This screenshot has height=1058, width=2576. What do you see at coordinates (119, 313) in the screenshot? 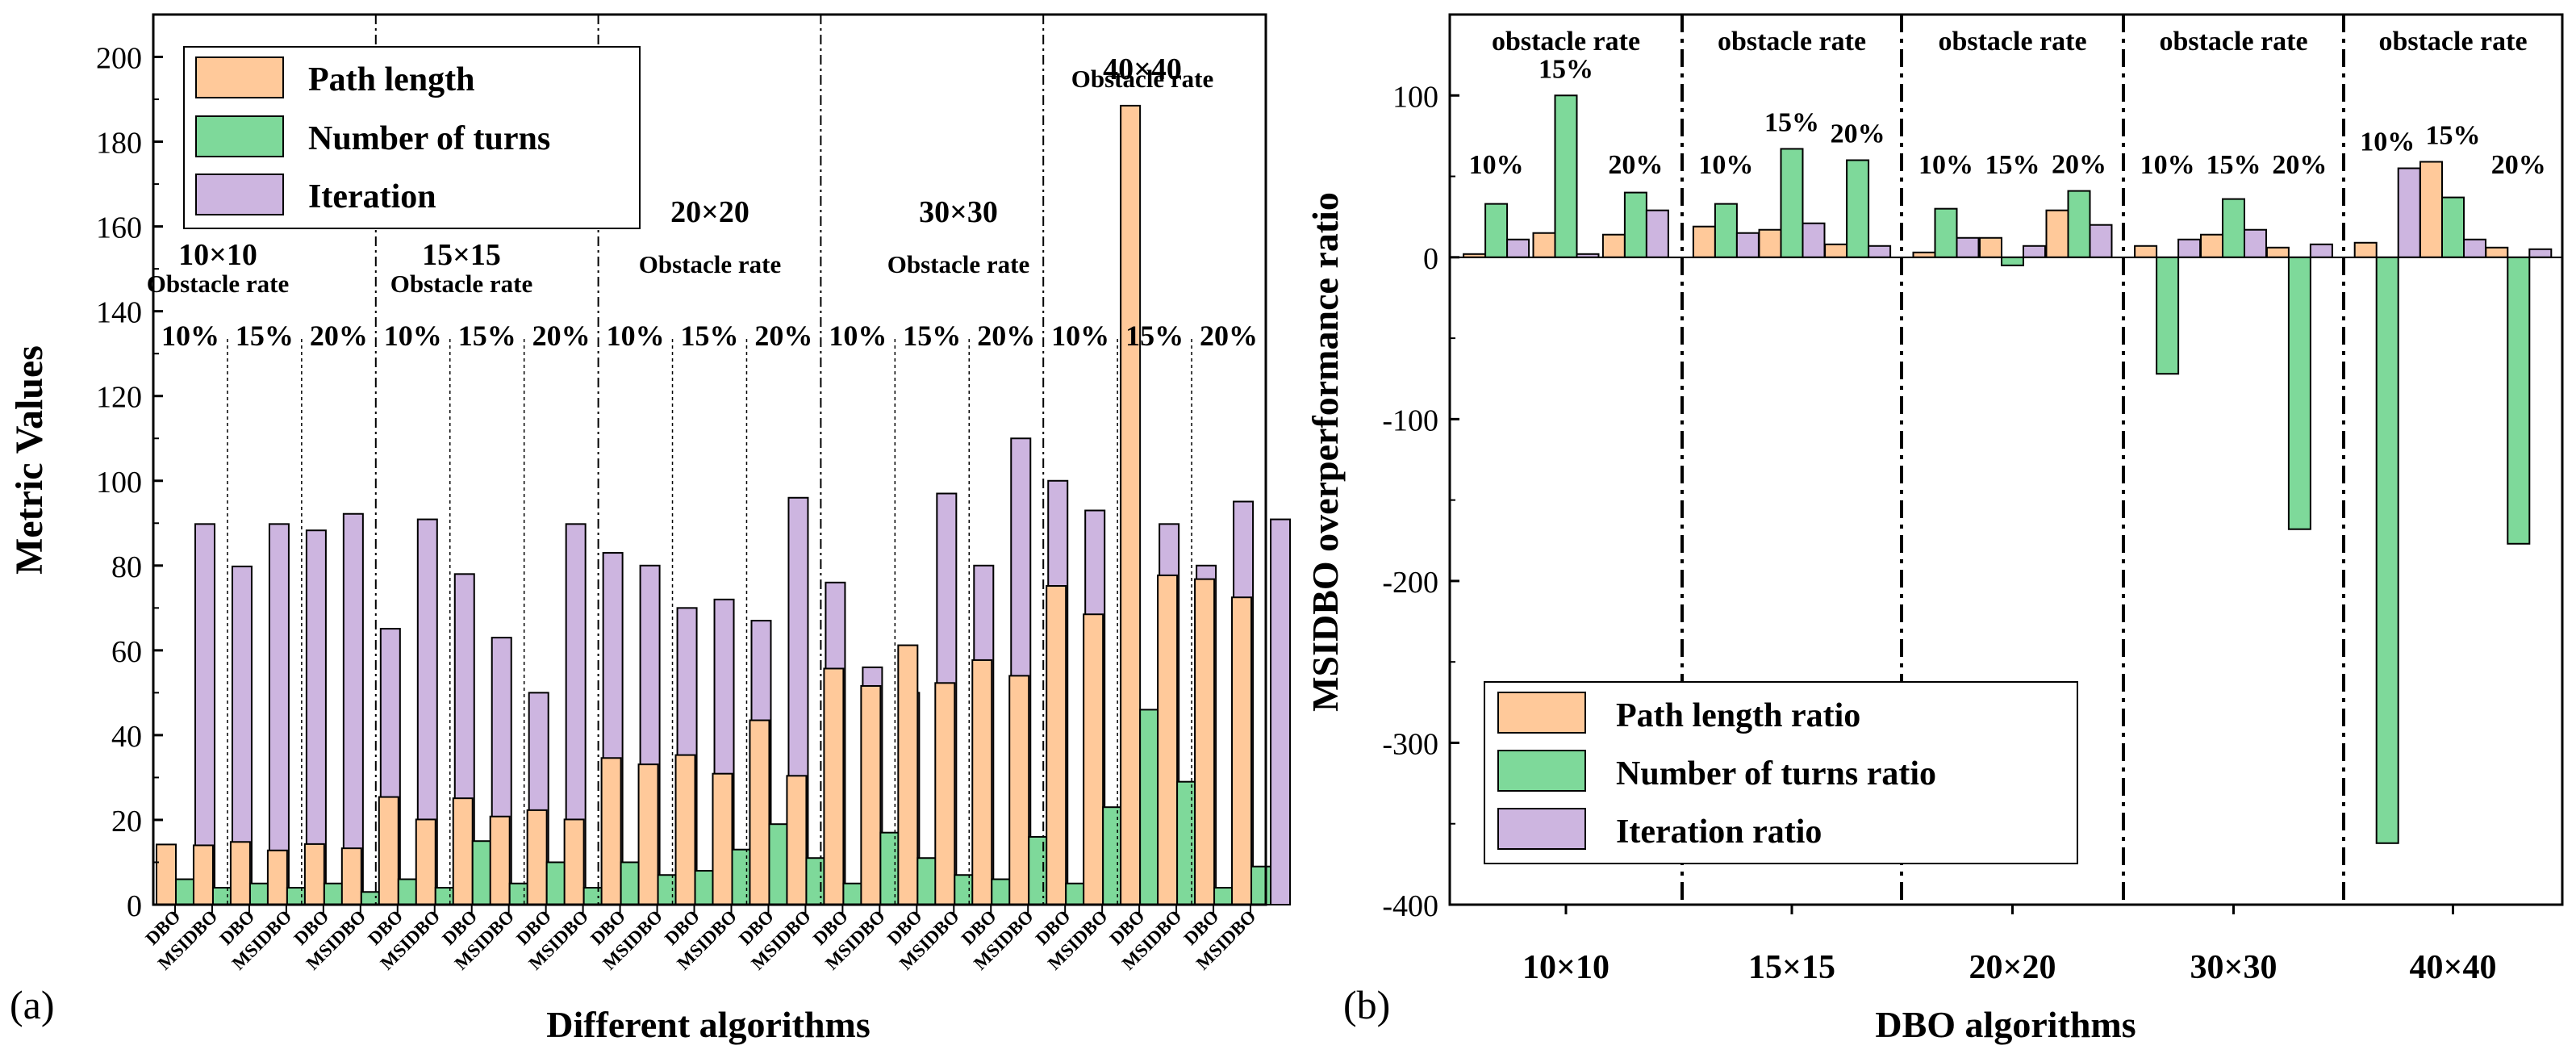
I see `y-tick-label: 140` at bounding box center [119, 313].